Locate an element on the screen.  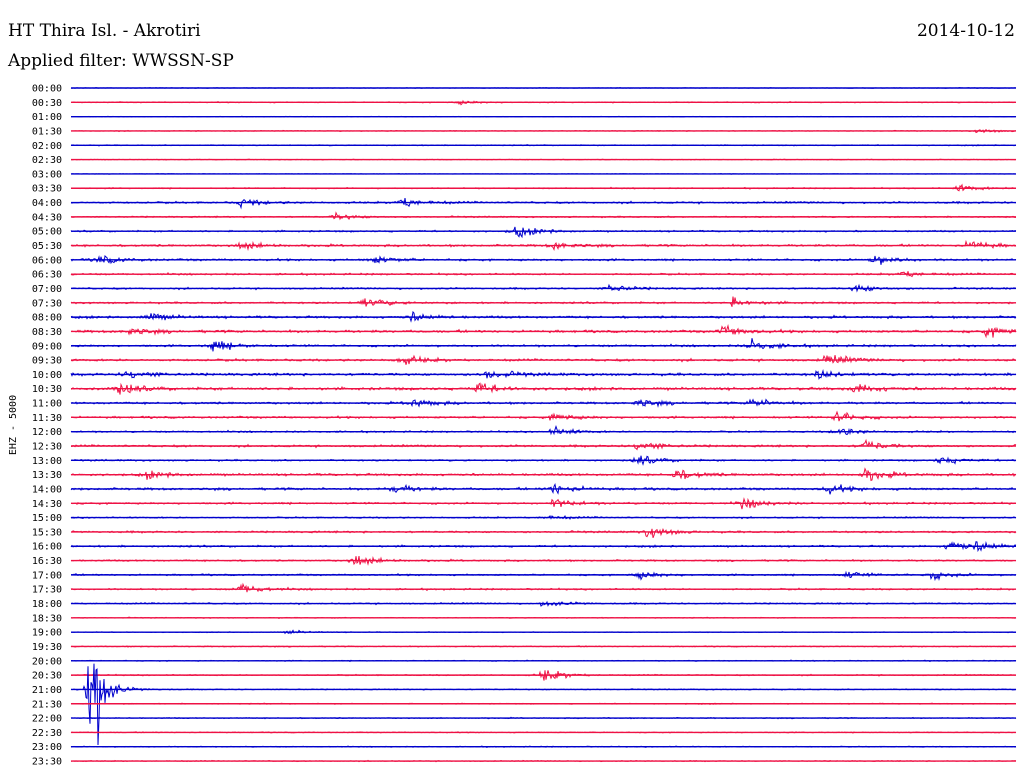
tick-label: 17:30 is located at coordinates (47, 590).